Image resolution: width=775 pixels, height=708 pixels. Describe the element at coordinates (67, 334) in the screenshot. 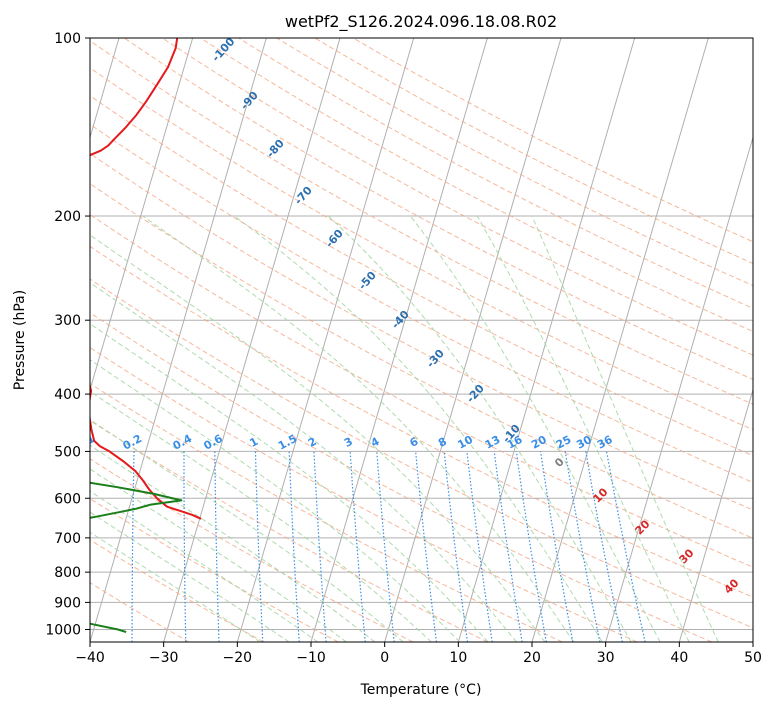

I see `y-axis-ticks: 100 200 300 400 500 600 700 800 900 1000` at that location.